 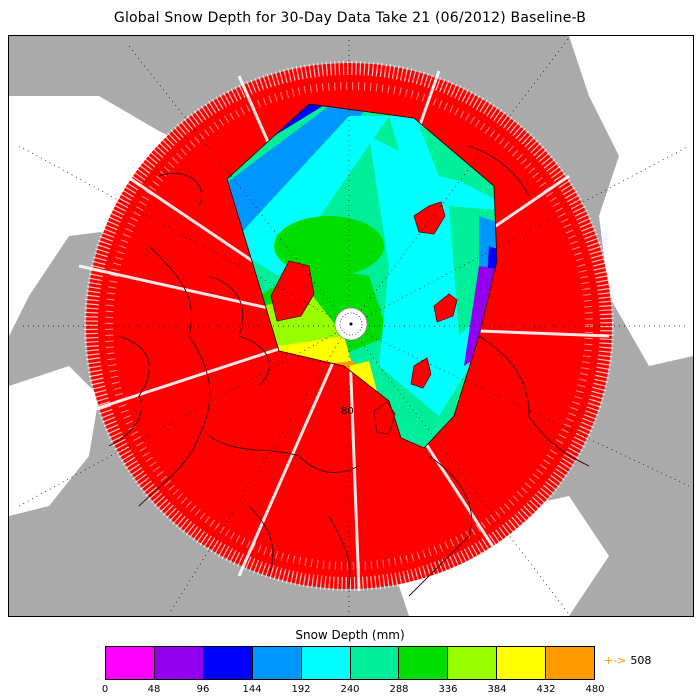 I want to click on ocean-pacific, so click(x=631, y=201).